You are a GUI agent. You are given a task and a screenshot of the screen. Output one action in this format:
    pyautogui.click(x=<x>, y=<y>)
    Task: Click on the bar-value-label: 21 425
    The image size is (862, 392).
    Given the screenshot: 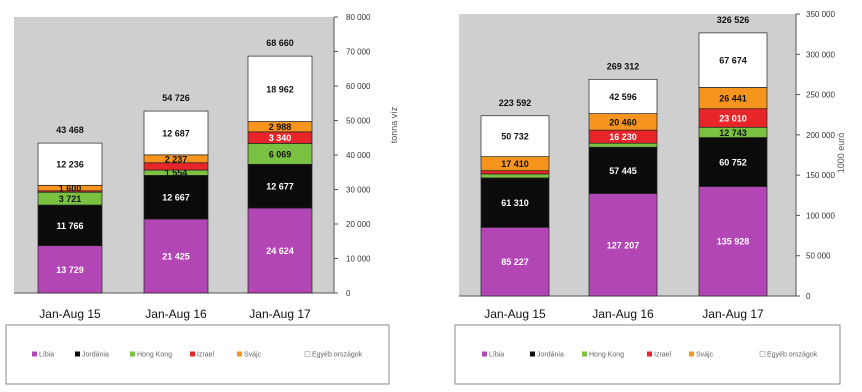 What is the action you would take?
    pyautogui.click(x=176, y=257)
    